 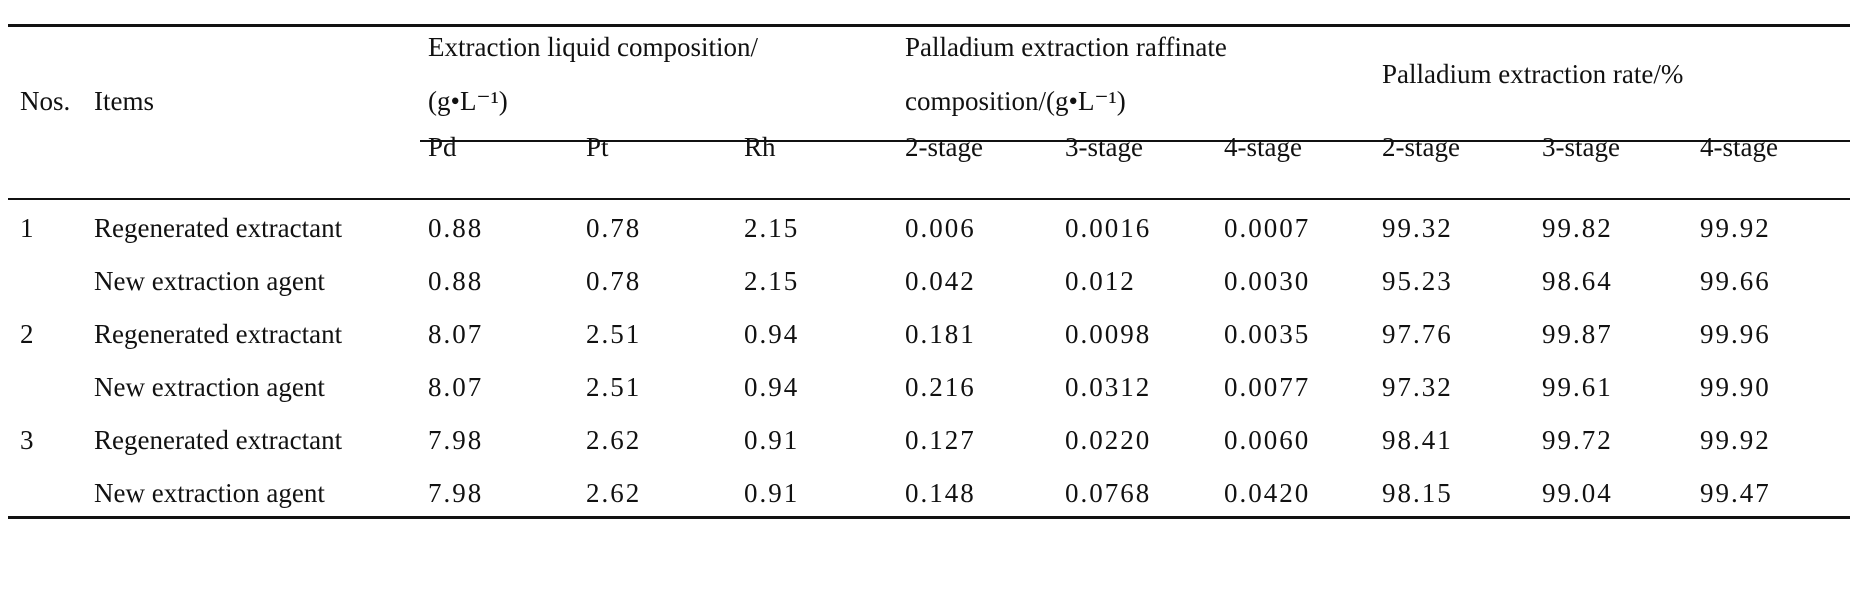 I want to click on header-nos: Nos., so click(x=45, y=101).